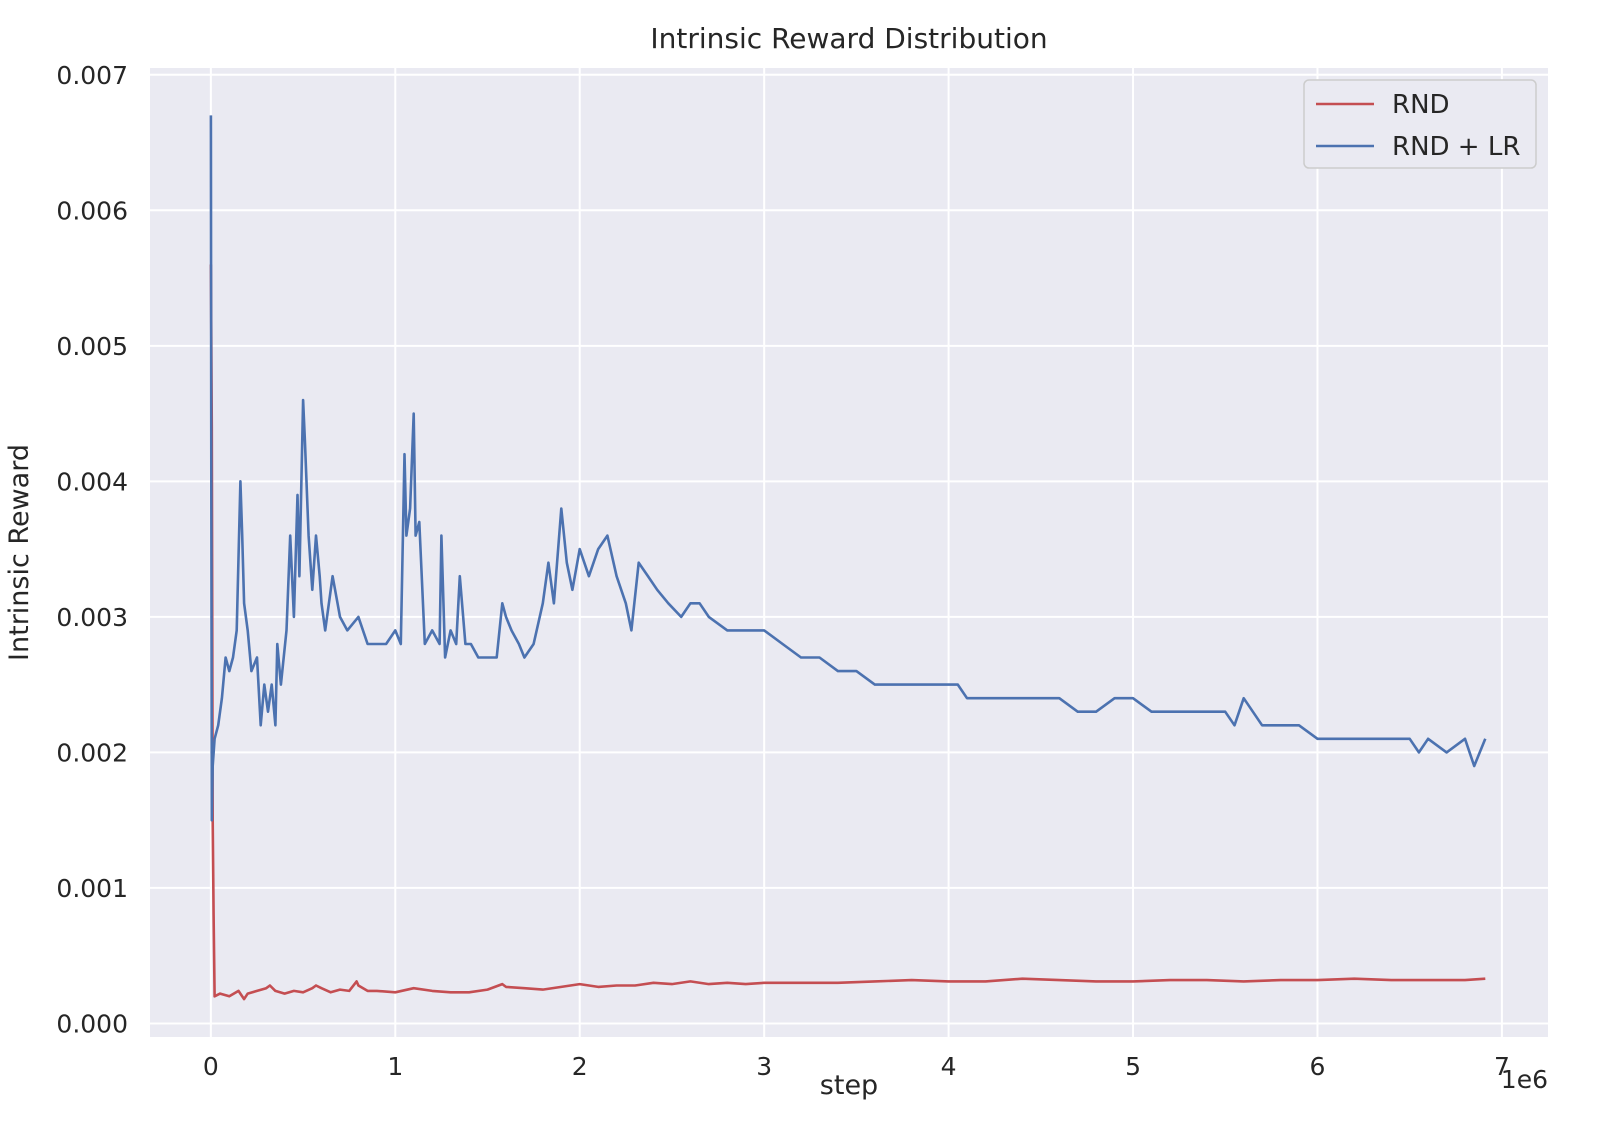 This screenshot has width=1607, height=1142. I want to click on x-tick-label: 7, so click(1502, 1066).